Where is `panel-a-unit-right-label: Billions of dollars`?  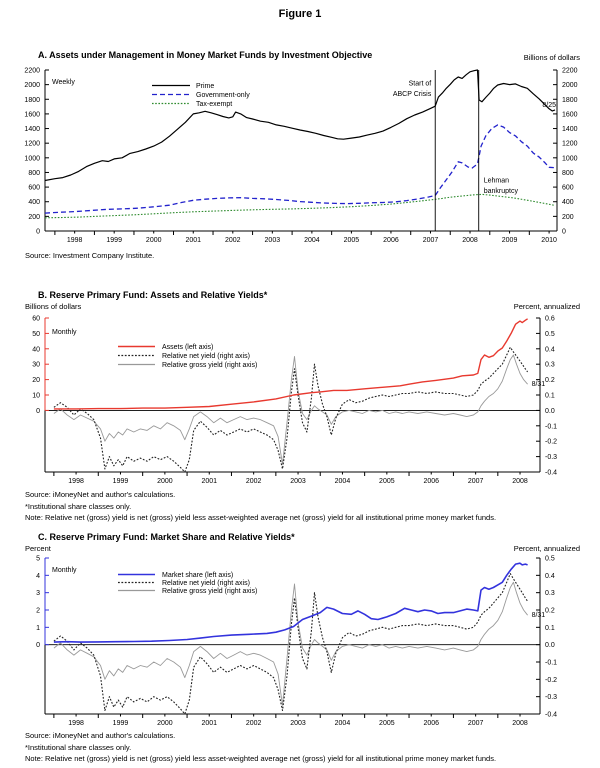 panel-a-unit-right-label: Billions of dollars is located at coordinates (551, 57).